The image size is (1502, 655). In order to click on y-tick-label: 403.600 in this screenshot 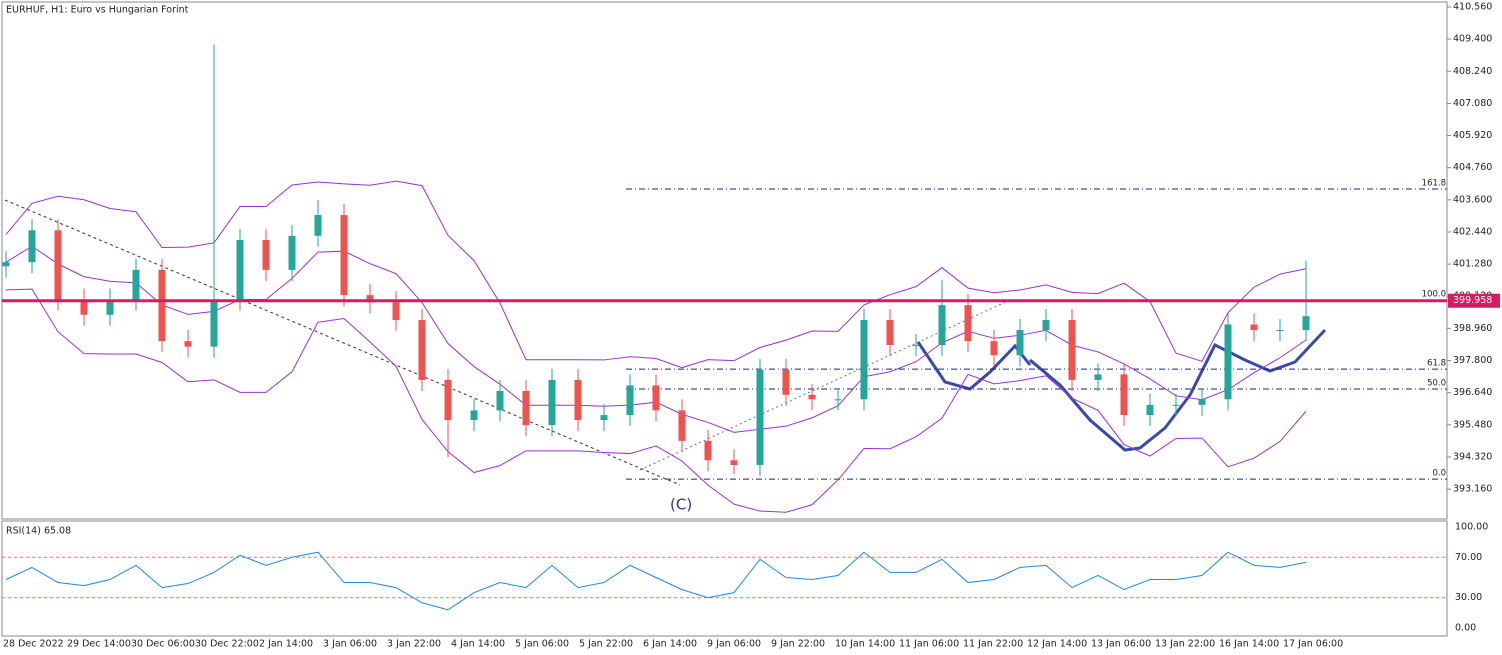, I will do `click(1472, 199)`.